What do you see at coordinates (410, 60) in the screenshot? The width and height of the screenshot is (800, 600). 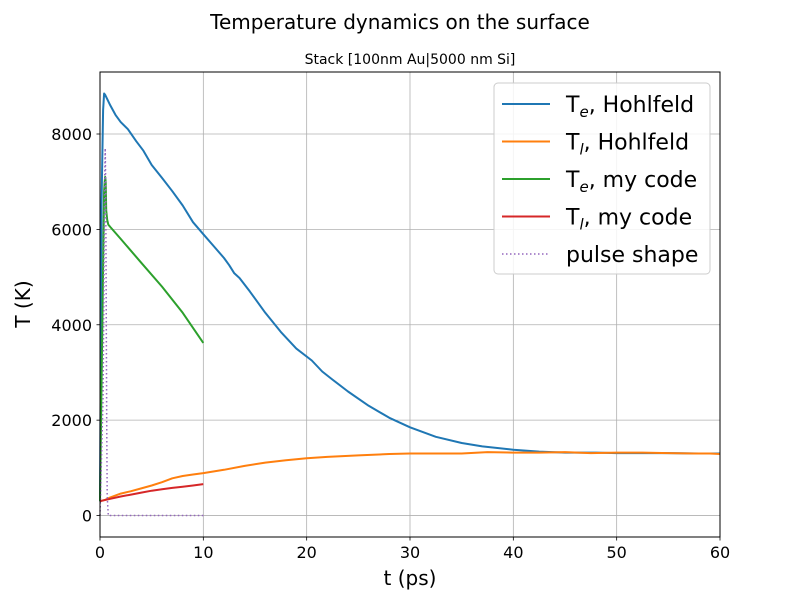 I see `chart-subtitle: Stack [100nm Au|5000 nm Si]` at bounding box center [410, 60].